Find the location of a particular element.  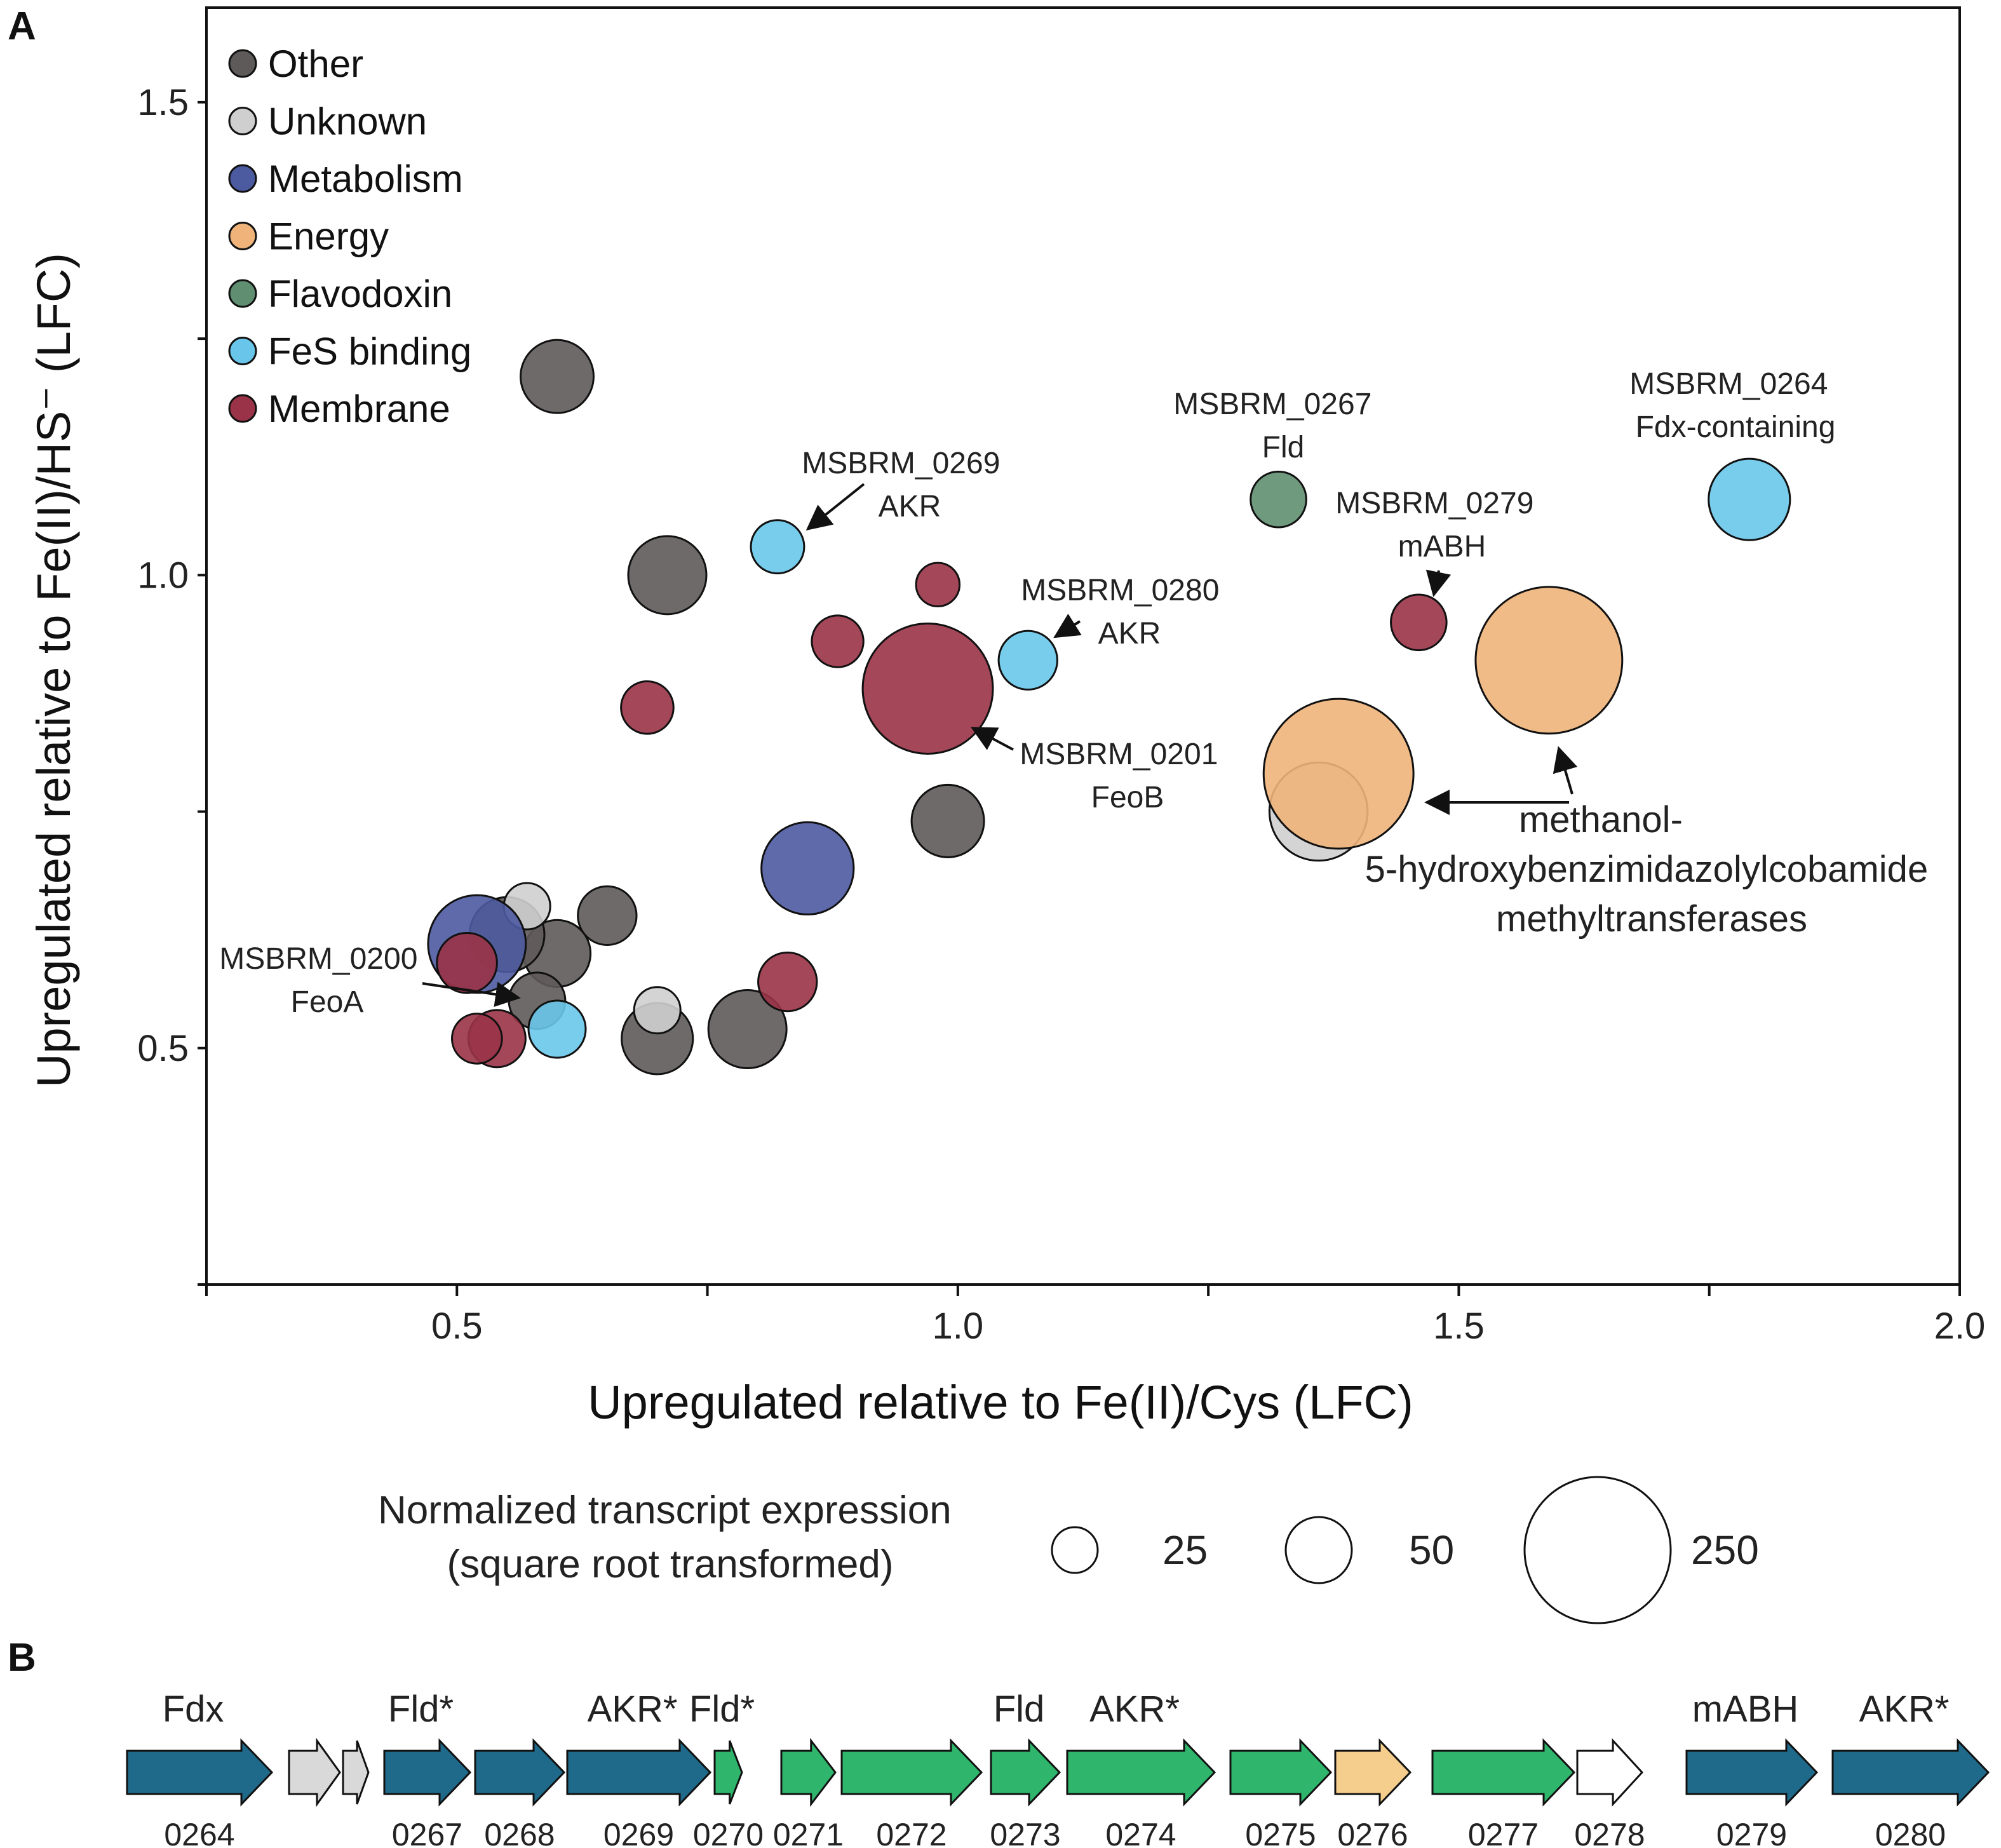

size-legend-title-2: (square root transformed) is located at coordinates (670, 1564).